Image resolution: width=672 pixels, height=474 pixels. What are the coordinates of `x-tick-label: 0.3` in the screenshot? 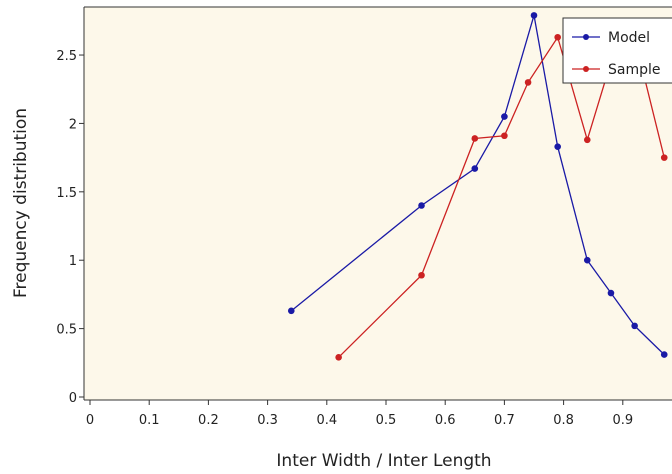 It's located at (267, 420).